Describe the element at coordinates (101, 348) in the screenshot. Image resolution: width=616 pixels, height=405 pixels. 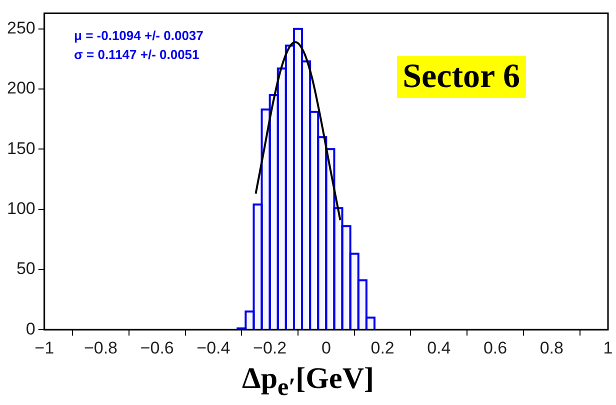
I see `x-tick-label: −0.8` at that location.